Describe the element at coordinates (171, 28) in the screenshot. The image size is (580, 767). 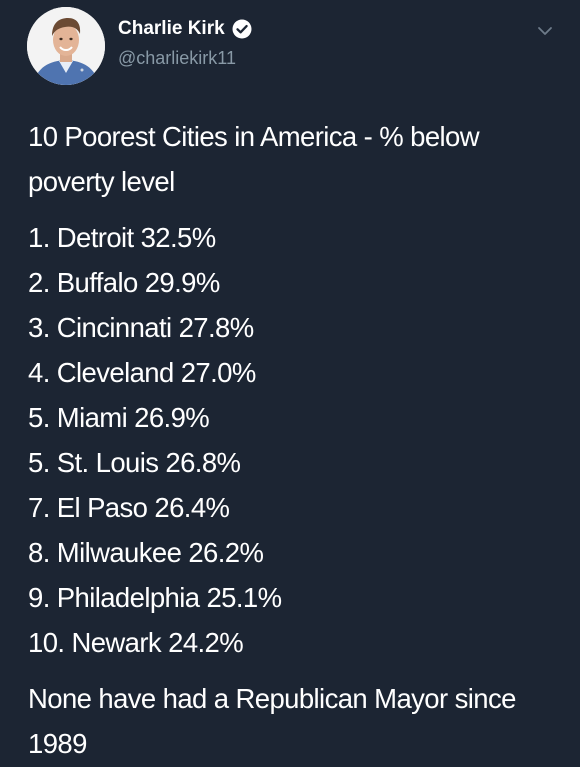
I see `author-display-name: Charlie Kirk` at that location.